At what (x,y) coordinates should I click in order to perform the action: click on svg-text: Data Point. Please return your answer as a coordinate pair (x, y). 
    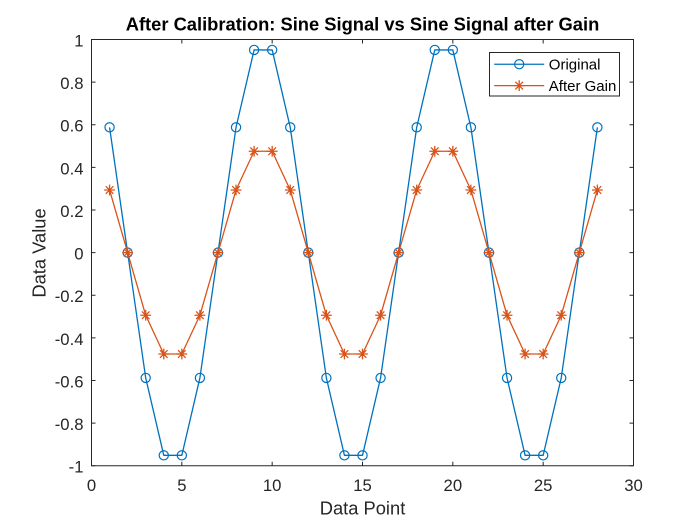
    Looking at the image, I should click on (363, 508).